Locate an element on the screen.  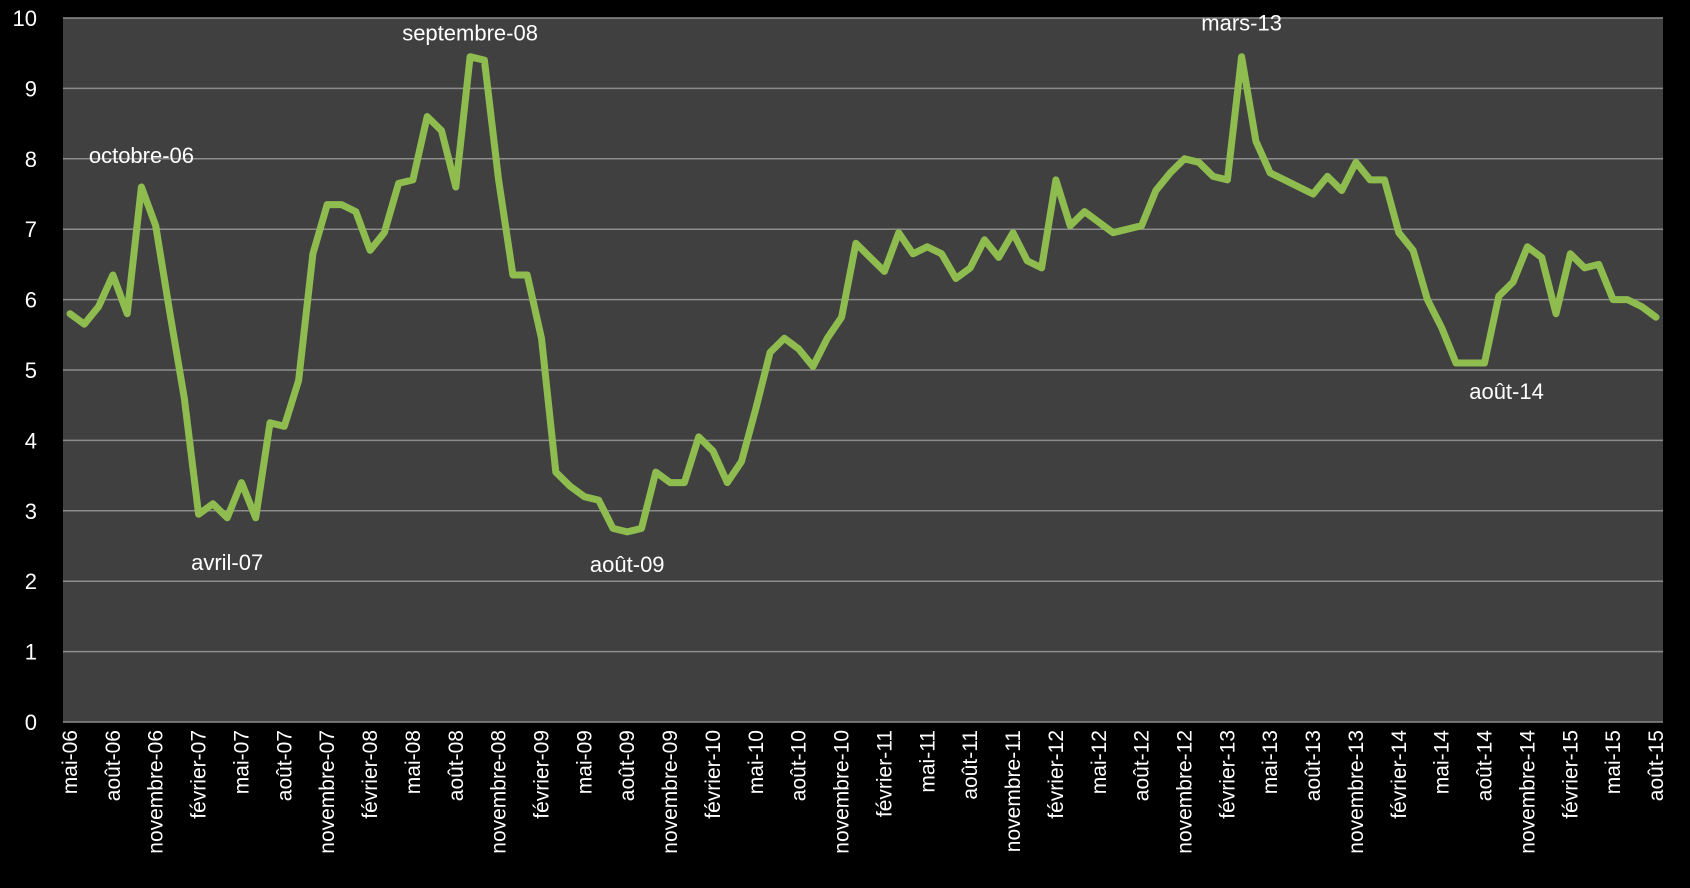
x-tick-label: février-13 is located at coordinates (1227, 774).